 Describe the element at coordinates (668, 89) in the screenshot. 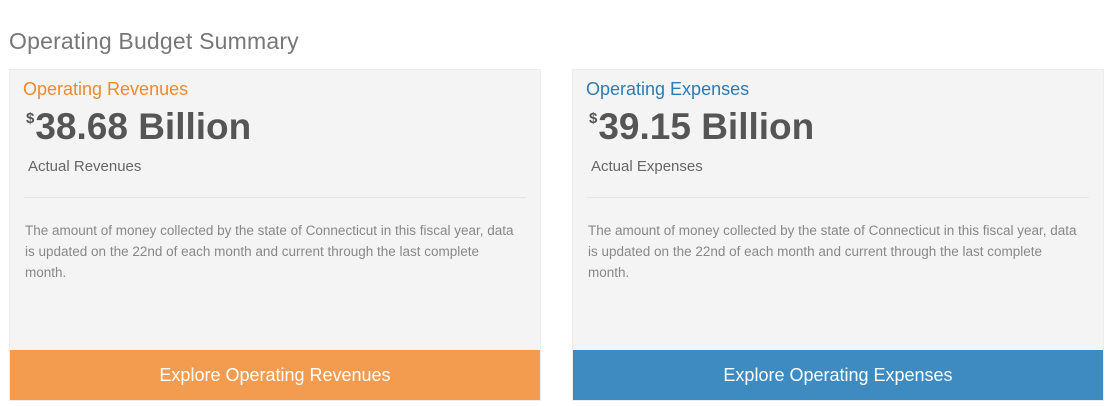

I see `card-title: Operating Expenses` at that location.